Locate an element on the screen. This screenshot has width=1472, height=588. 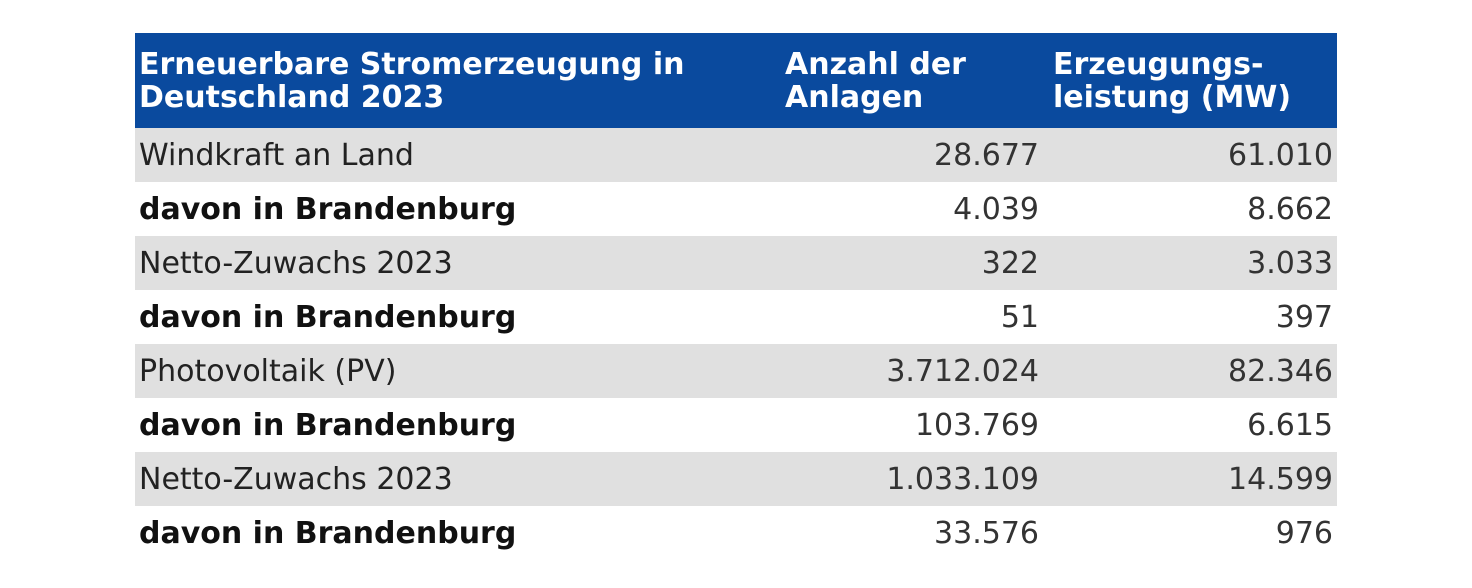
table-row: davon in Brandenburg 33.576 976 is located at coordinates (736, 533).